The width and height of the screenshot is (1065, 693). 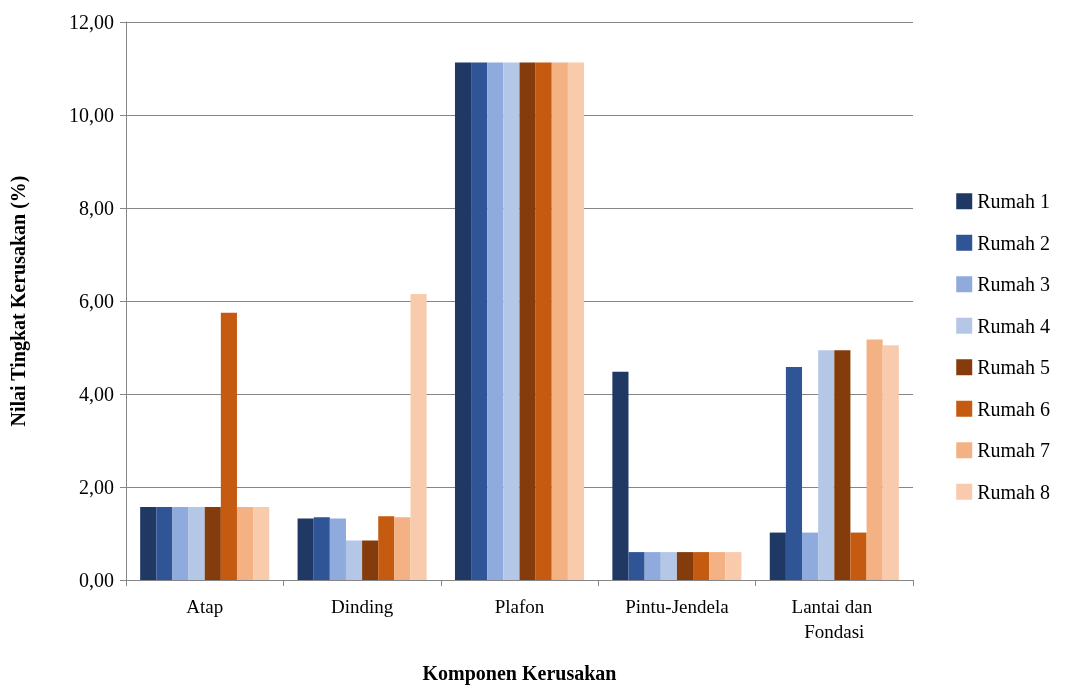 What do you see at coordinates (362, 606) in the screenshot?
I see `x-tick-label: Dinding` at bounding box center [362, 606].